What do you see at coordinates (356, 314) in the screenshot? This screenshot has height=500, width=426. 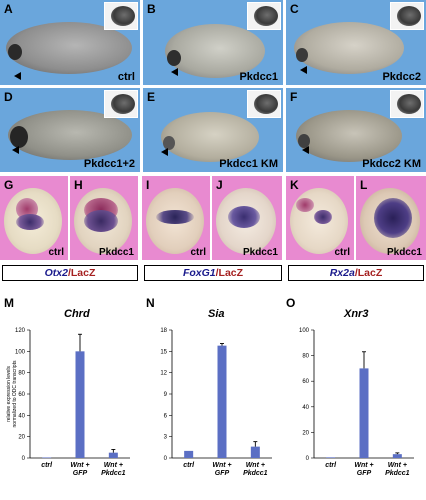 I see `chart-title: Xnr3` at bounding box center [356, 314].